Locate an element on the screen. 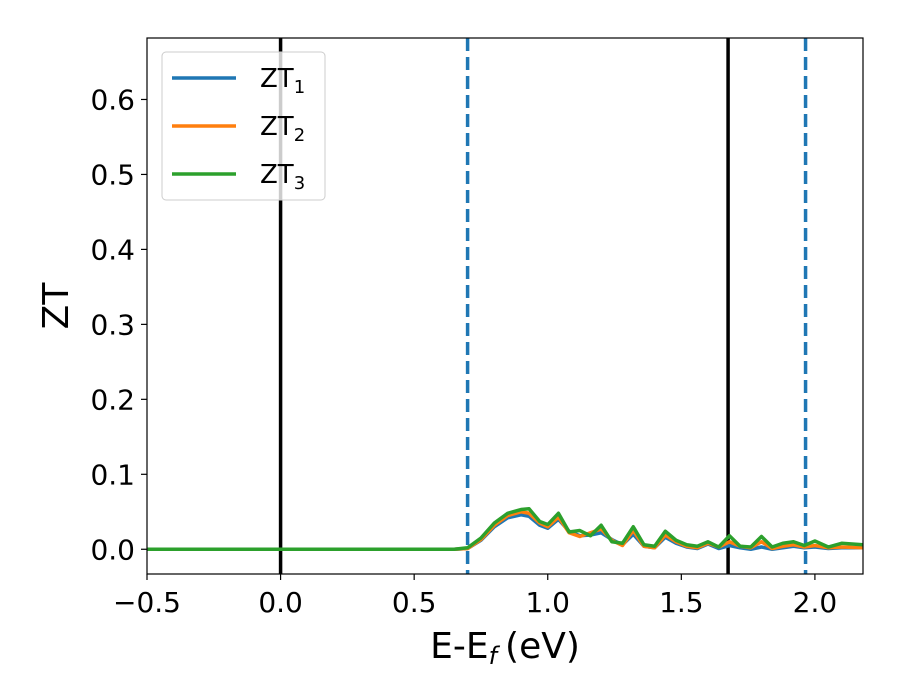  x-axis-label-unit: (eV) is located at coordinates (542, 646).